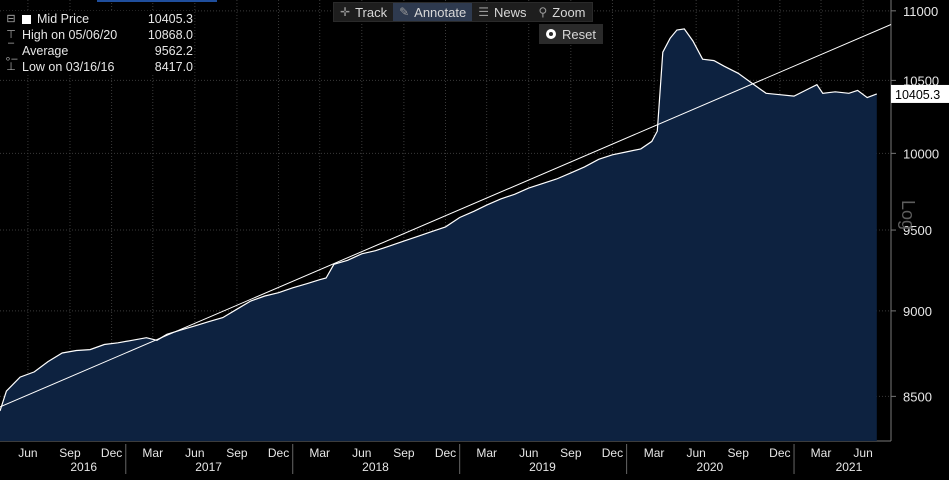  I want to click on last-value-label: 10405.3, so click(917, 95).